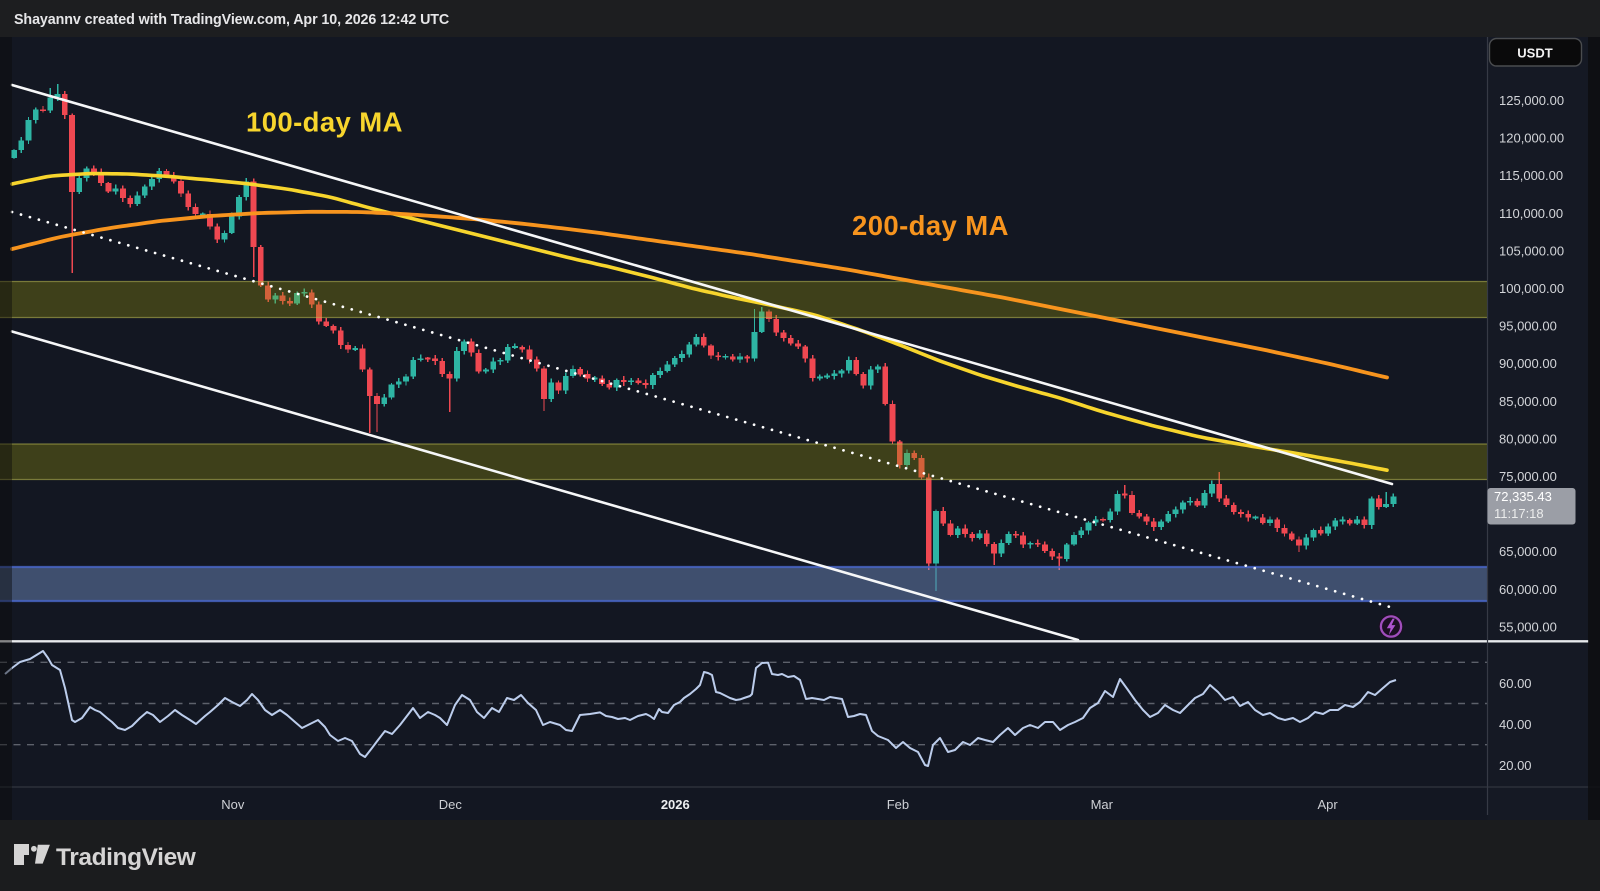 The height and width of the screenshot is (891, 1600). I want to click on svg-text: 95,000.00, so click(1528, 326).